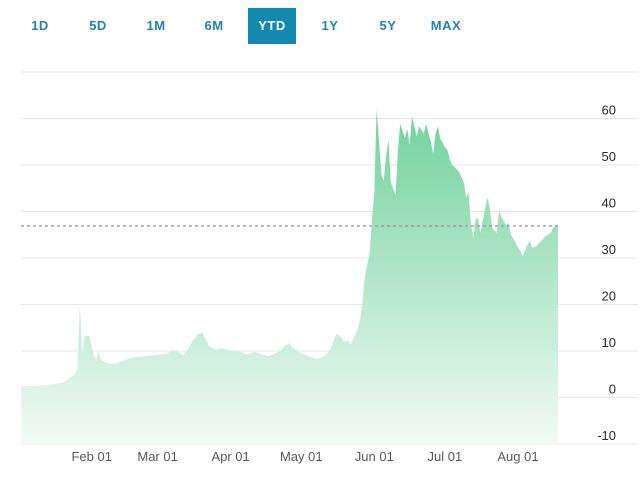 This screenshot has width=640, height=495. Describe the element at coordinates (446, 25) in the screenshot. I see `tab-max: MAX` at that location.